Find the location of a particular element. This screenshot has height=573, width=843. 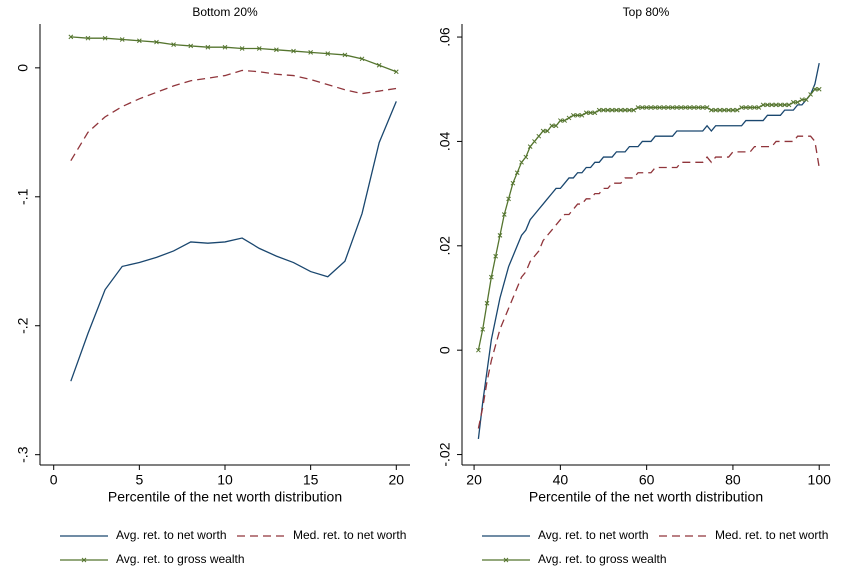

x-tick-label: 100 is located at coordinates (820, 480).